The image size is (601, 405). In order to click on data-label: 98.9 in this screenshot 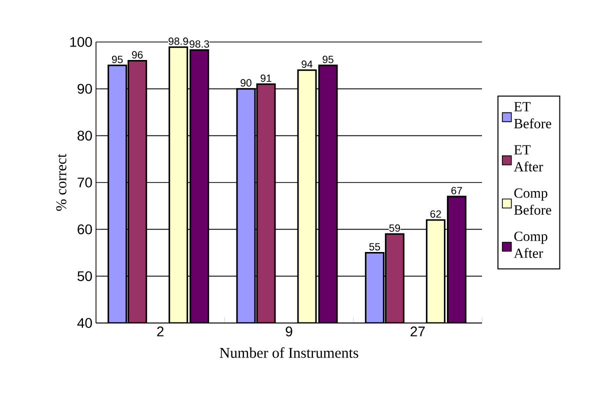, I will do `click(178, 41)`.